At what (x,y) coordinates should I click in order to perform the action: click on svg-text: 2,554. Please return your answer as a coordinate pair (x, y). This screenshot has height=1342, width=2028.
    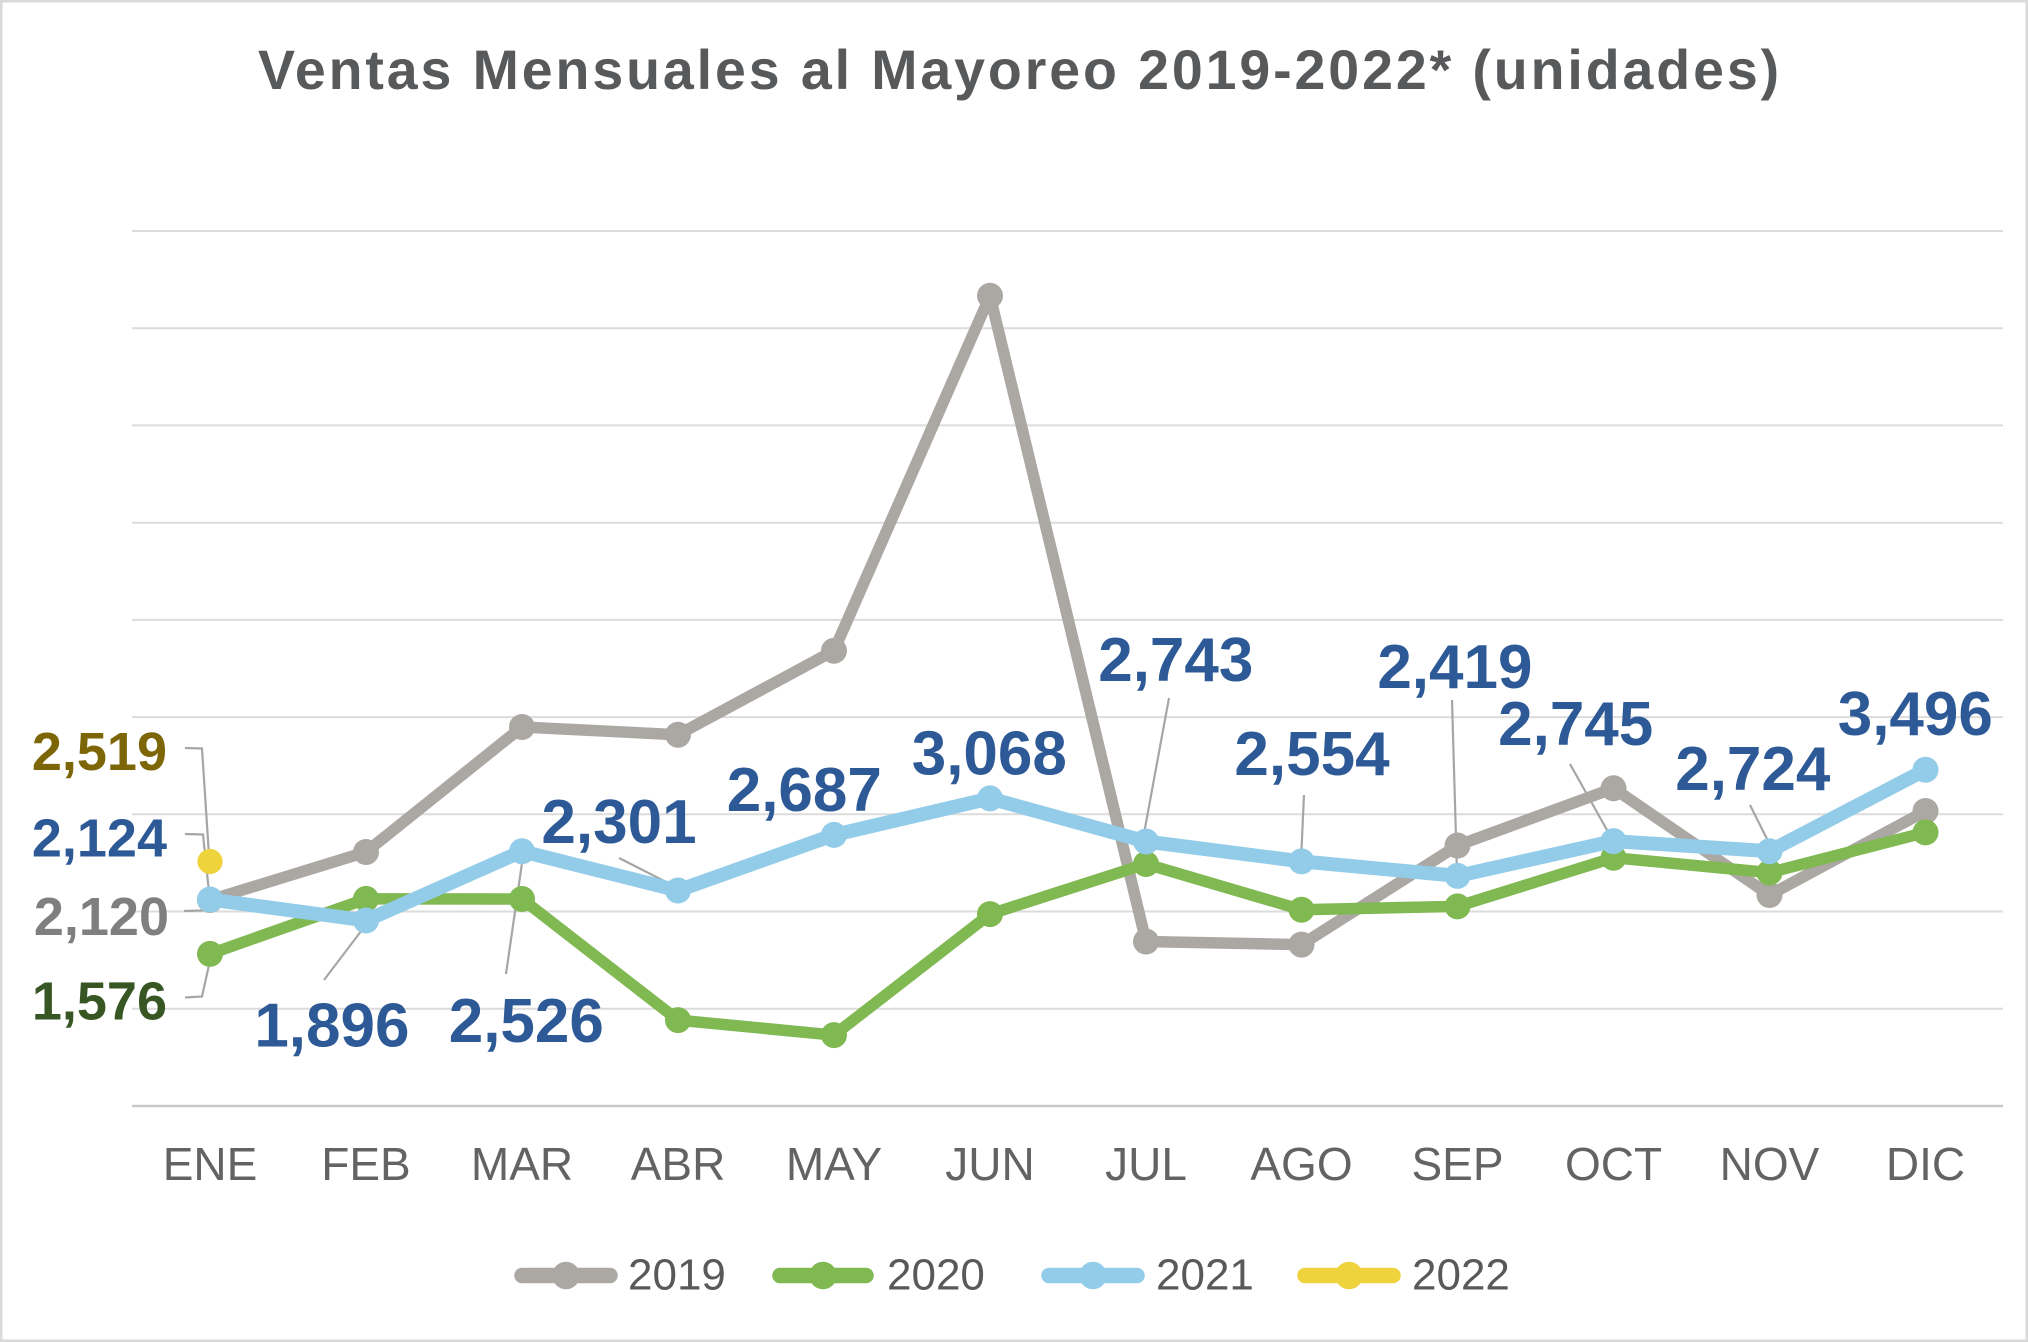
    Looking at the image, I should click on (1312, 754).